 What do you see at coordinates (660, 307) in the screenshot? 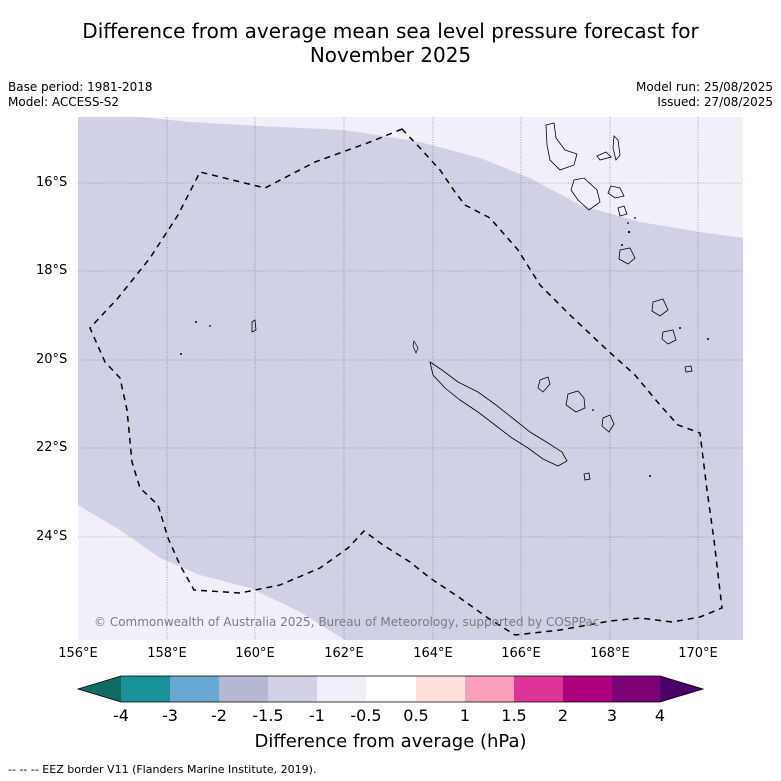
I see `erromango-island` at bounding box center [660, 307].